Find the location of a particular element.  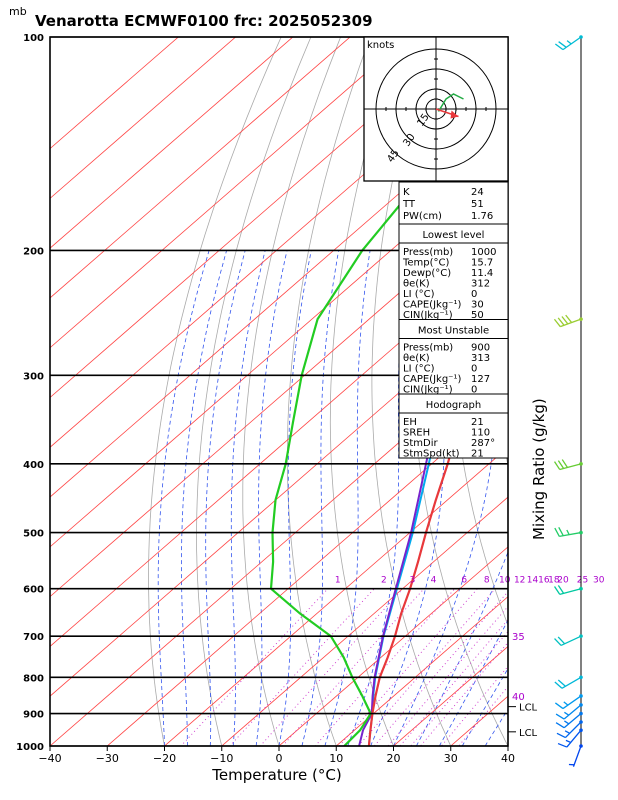

index-value: 1000 is located at coordinates (483, 252).